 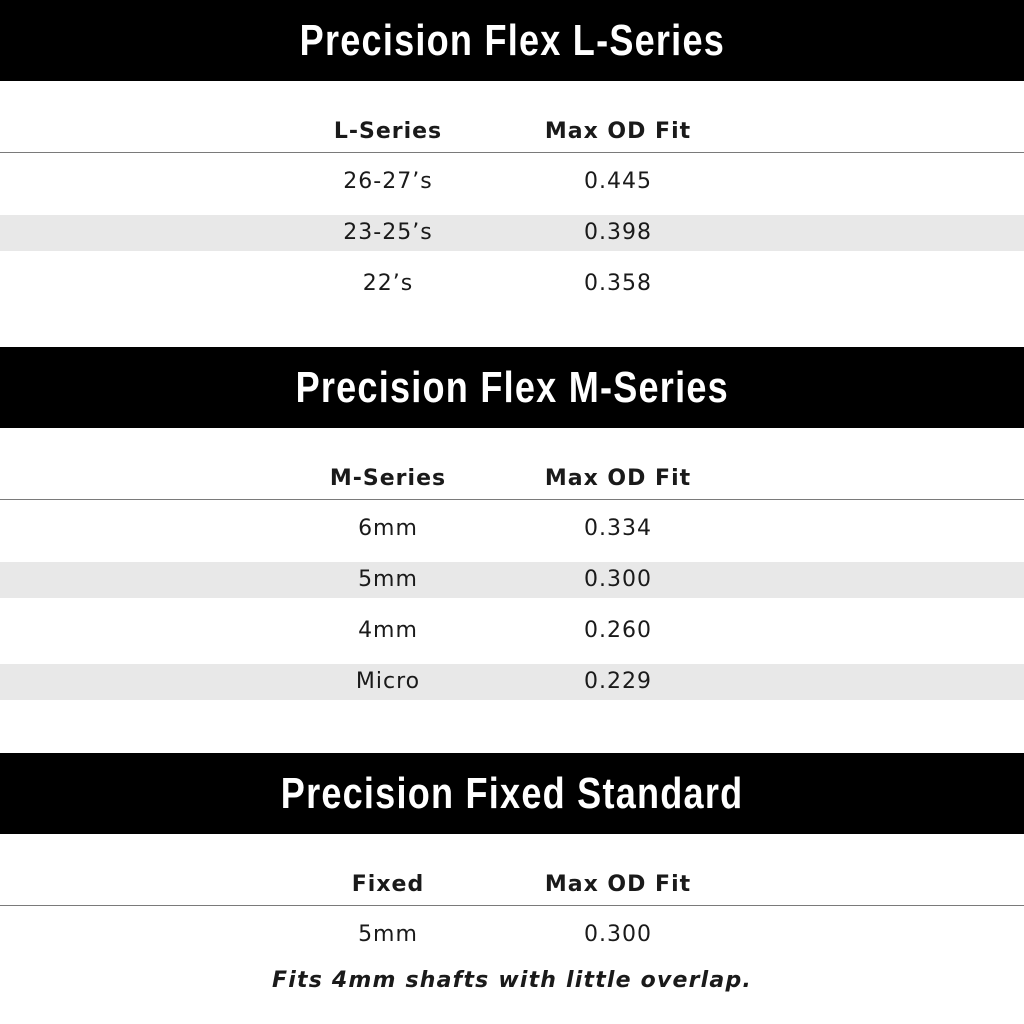 I want to click on section-header-bar: Precision Fixed Standard, so click(x=512, y=793).